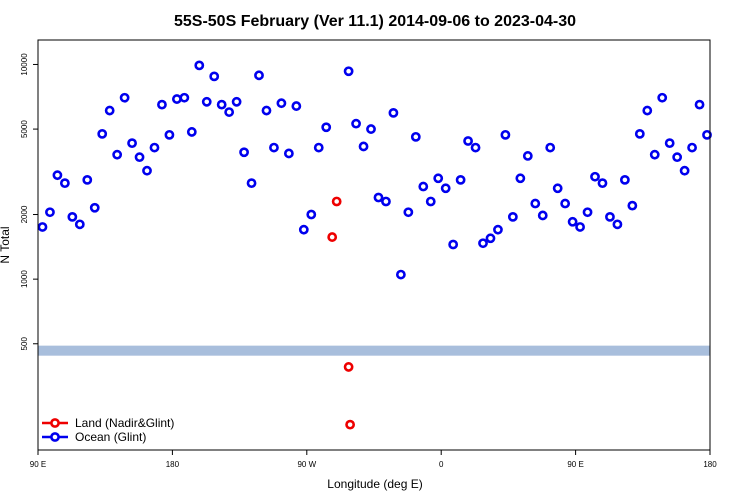 This screenshot has width=750, height=500. I want to click on x-axis-label: Longitude (deg E), so click(374, 484).